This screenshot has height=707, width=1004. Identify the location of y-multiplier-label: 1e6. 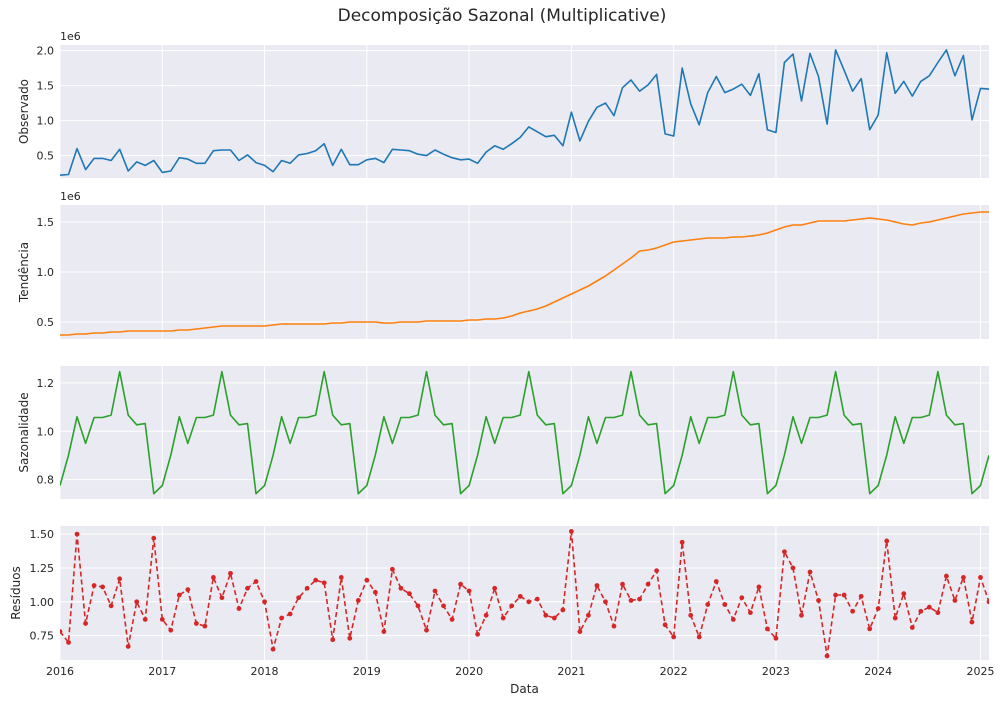
(70, 36).